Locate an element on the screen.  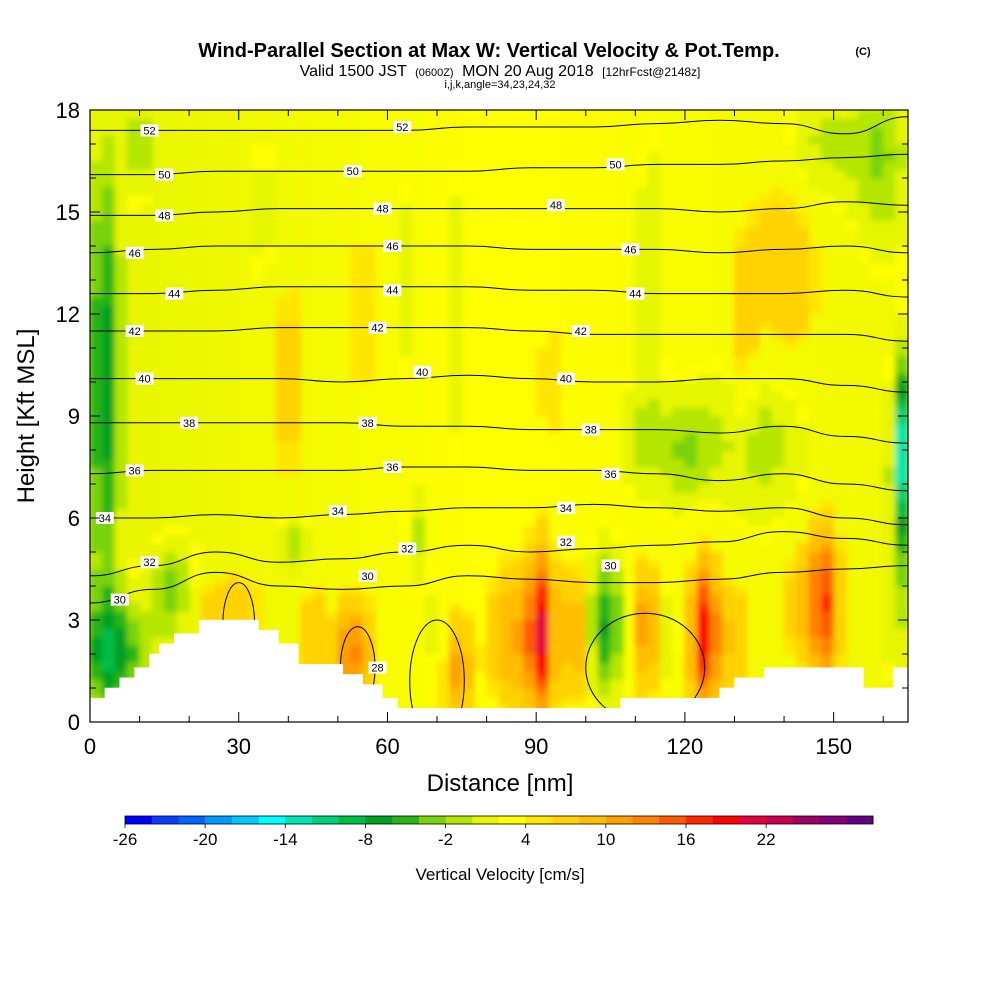
contour-label-text: 28 is located at coordinates (377, 669).